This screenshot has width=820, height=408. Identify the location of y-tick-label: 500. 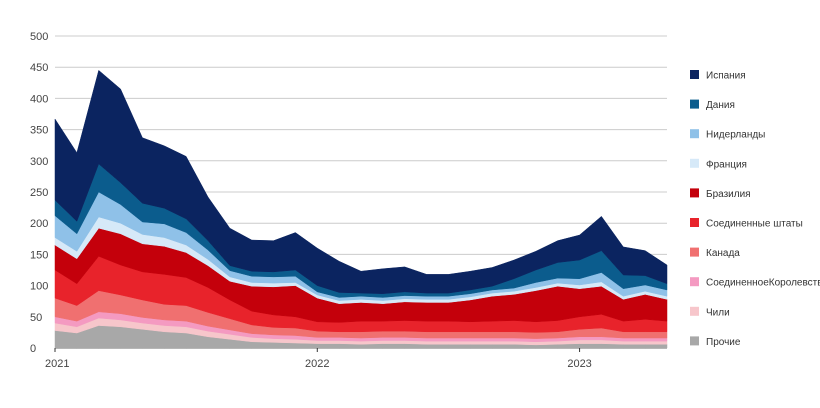
(39, 37).